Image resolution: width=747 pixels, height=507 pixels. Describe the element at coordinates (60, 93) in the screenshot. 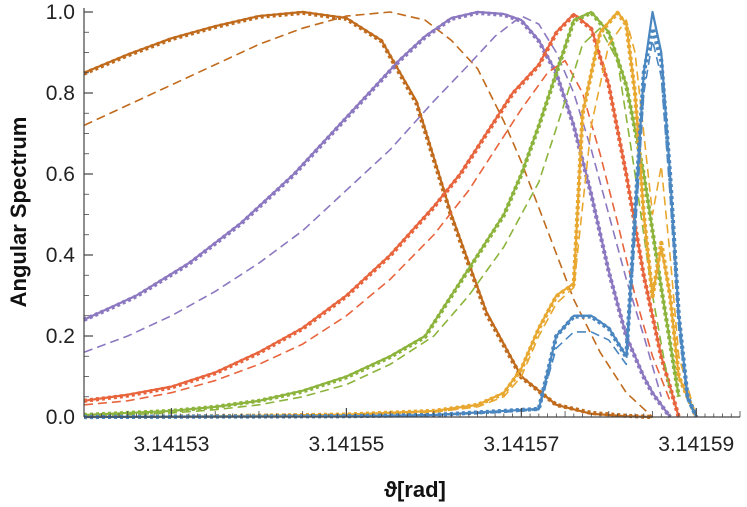

I see `y-tick-label-4: 0.8` at that location.